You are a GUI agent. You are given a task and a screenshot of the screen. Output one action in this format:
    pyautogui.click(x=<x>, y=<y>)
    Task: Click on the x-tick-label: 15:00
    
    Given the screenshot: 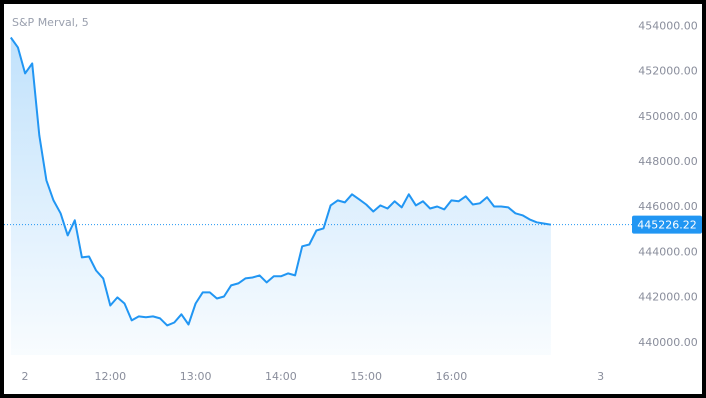 What is the action you would take?
    pyautogui.click(x=366, y=376)
    